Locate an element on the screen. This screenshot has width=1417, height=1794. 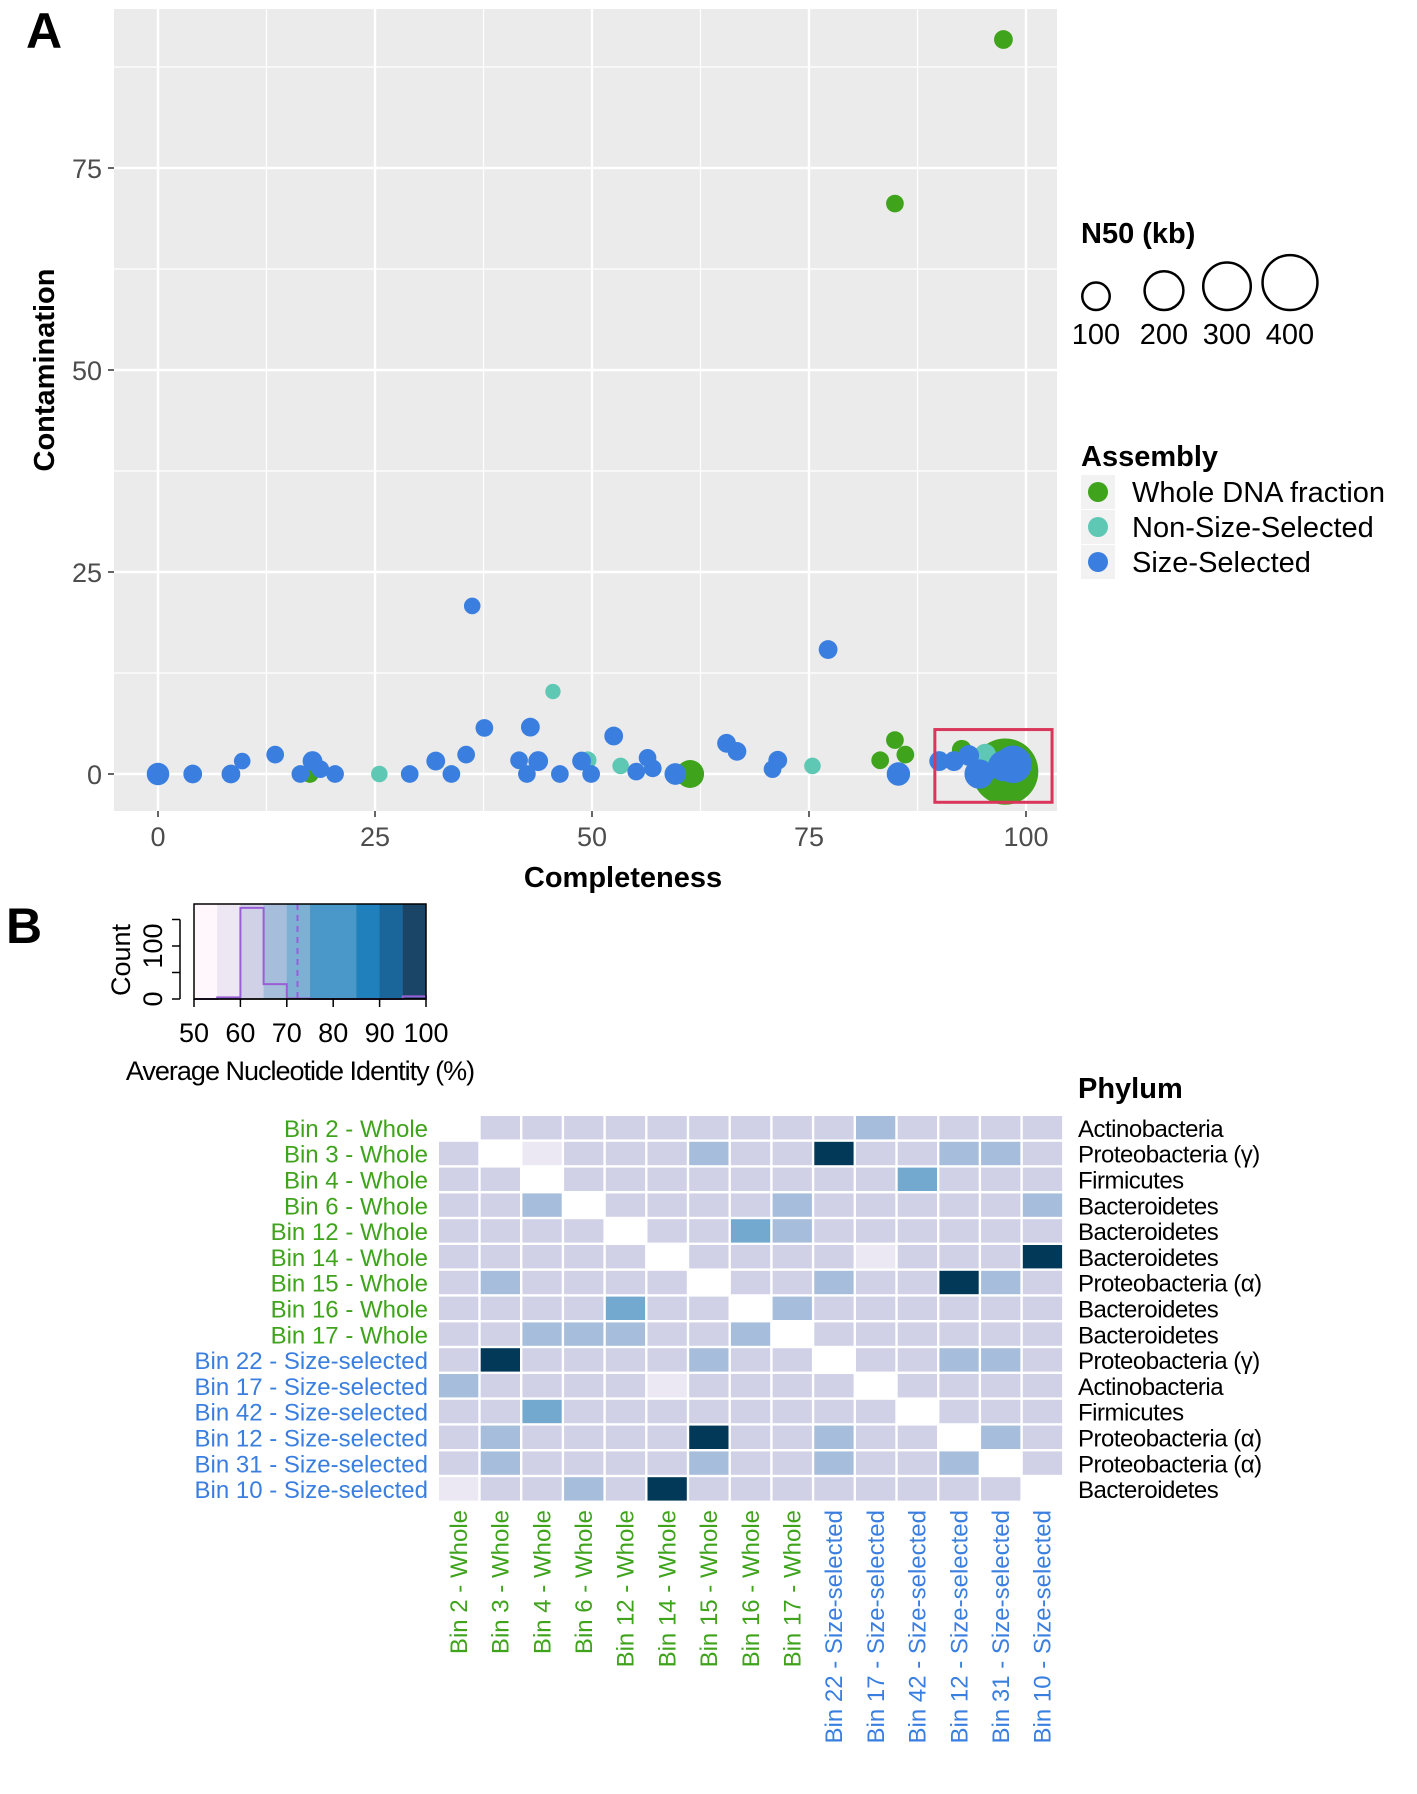
legend-label: Size-Selected is located at coordinates (1221, 563).